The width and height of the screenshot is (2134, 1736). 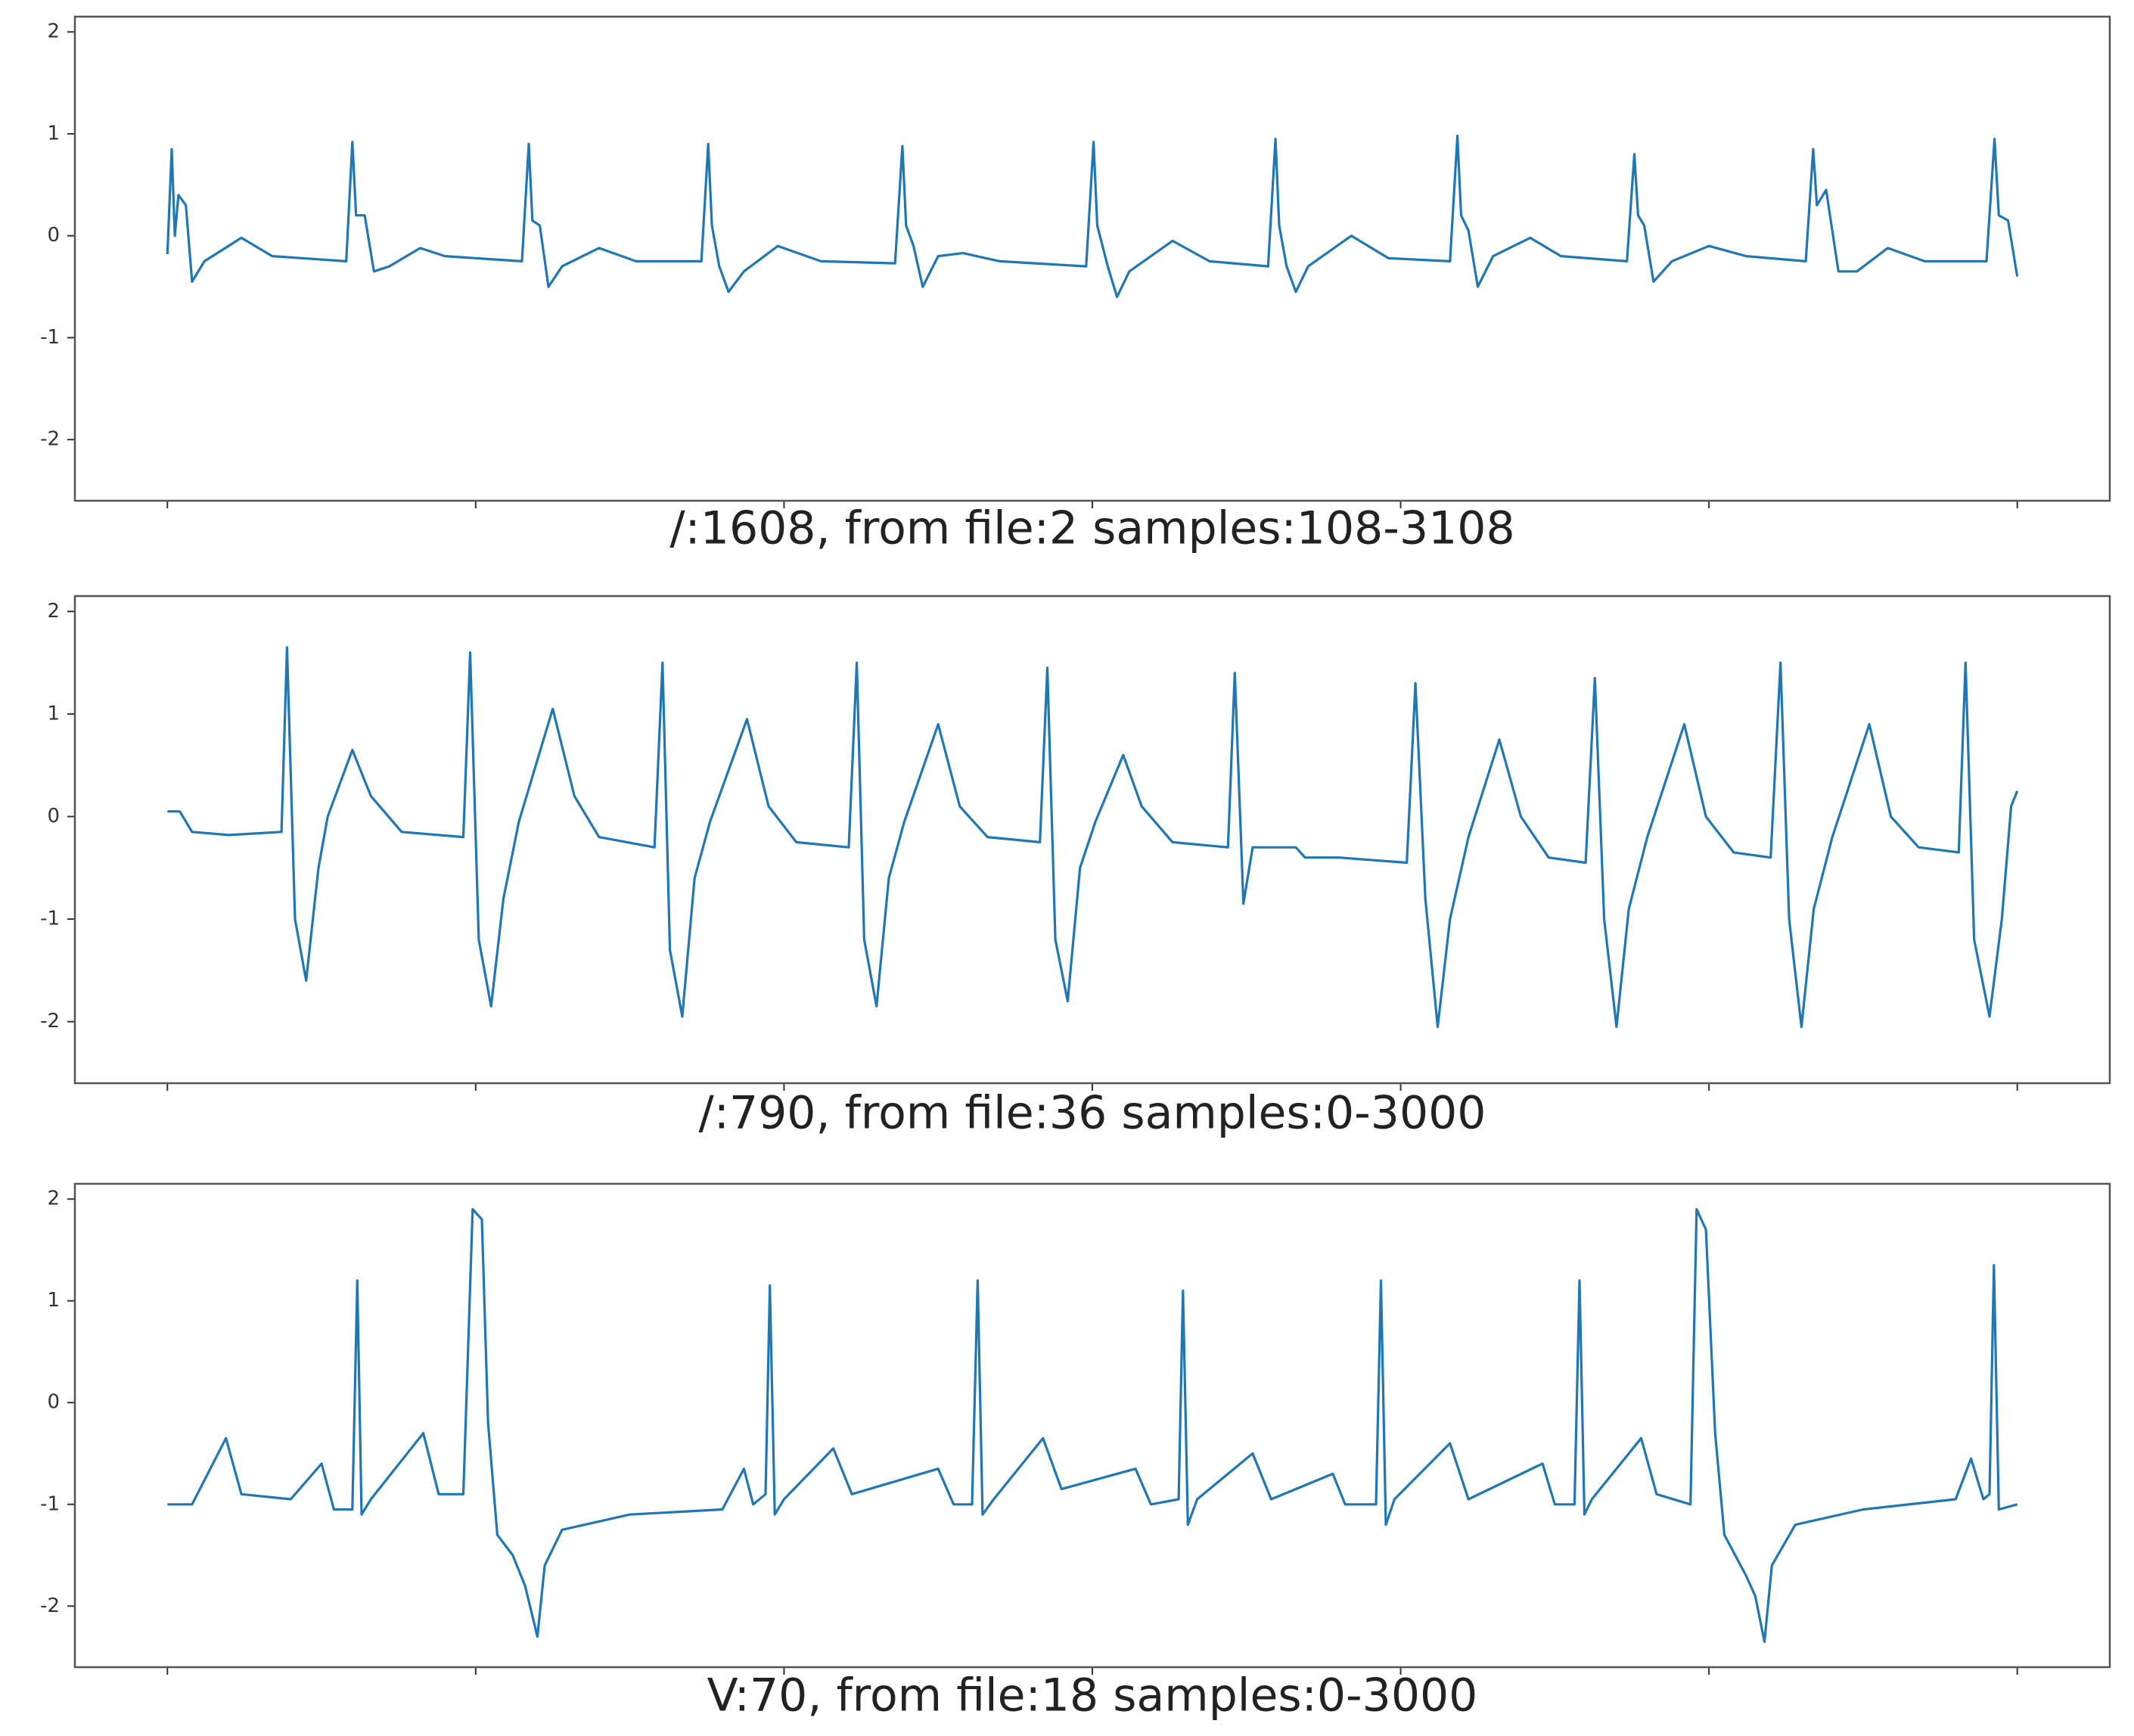 What do you see at coordinates (1092, 528) in the screenshot?
I see `x-axis-label: /:1608, from file:2 samples:108-3108` at bounding box center [1092, 528].